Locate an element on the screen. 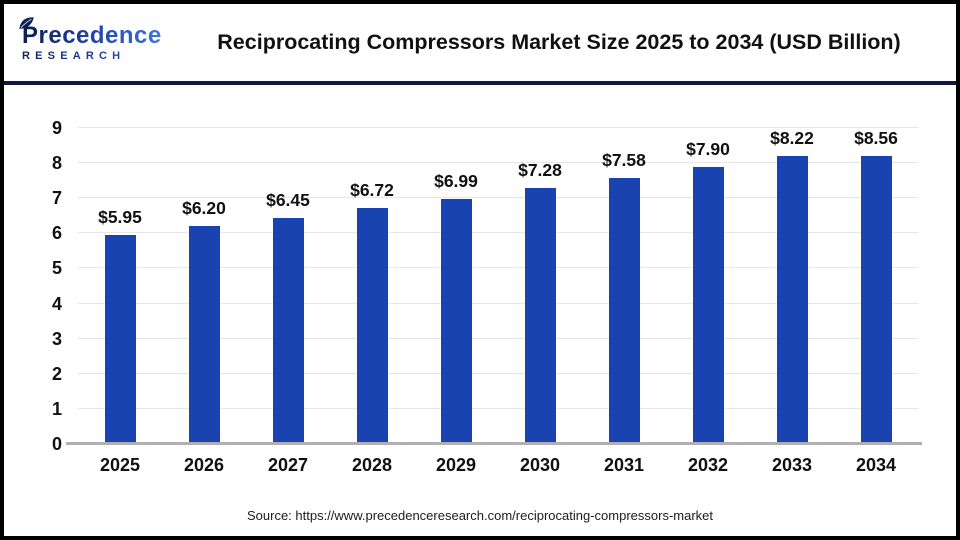 Image resolution: width=960 pixels, height=540 pixels. y-tick-6: 6 is located at coordinates (56, 233).